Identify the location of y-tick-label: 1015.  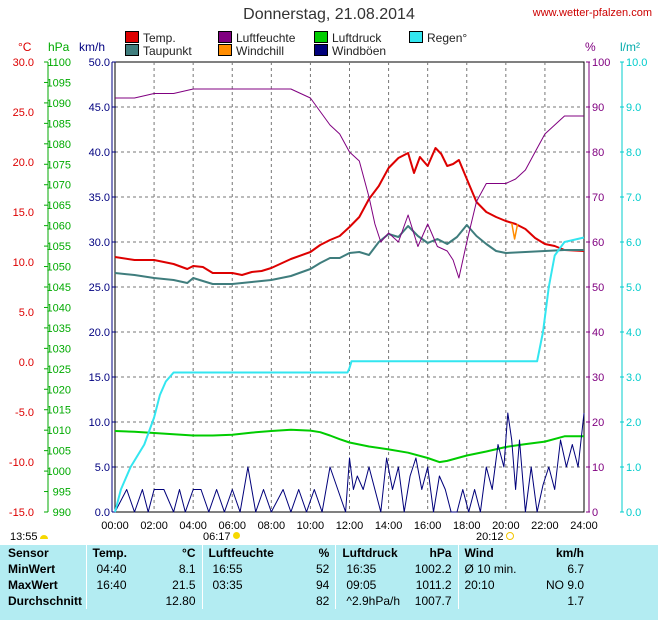
(59, 411).